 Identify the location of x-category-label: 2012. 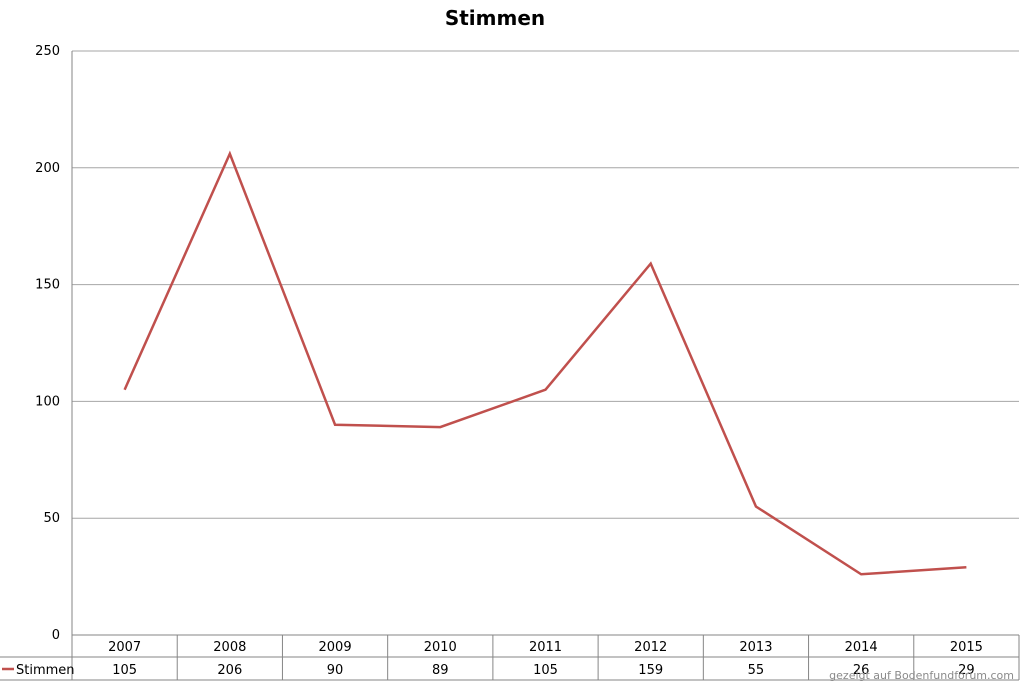
(650, 647).